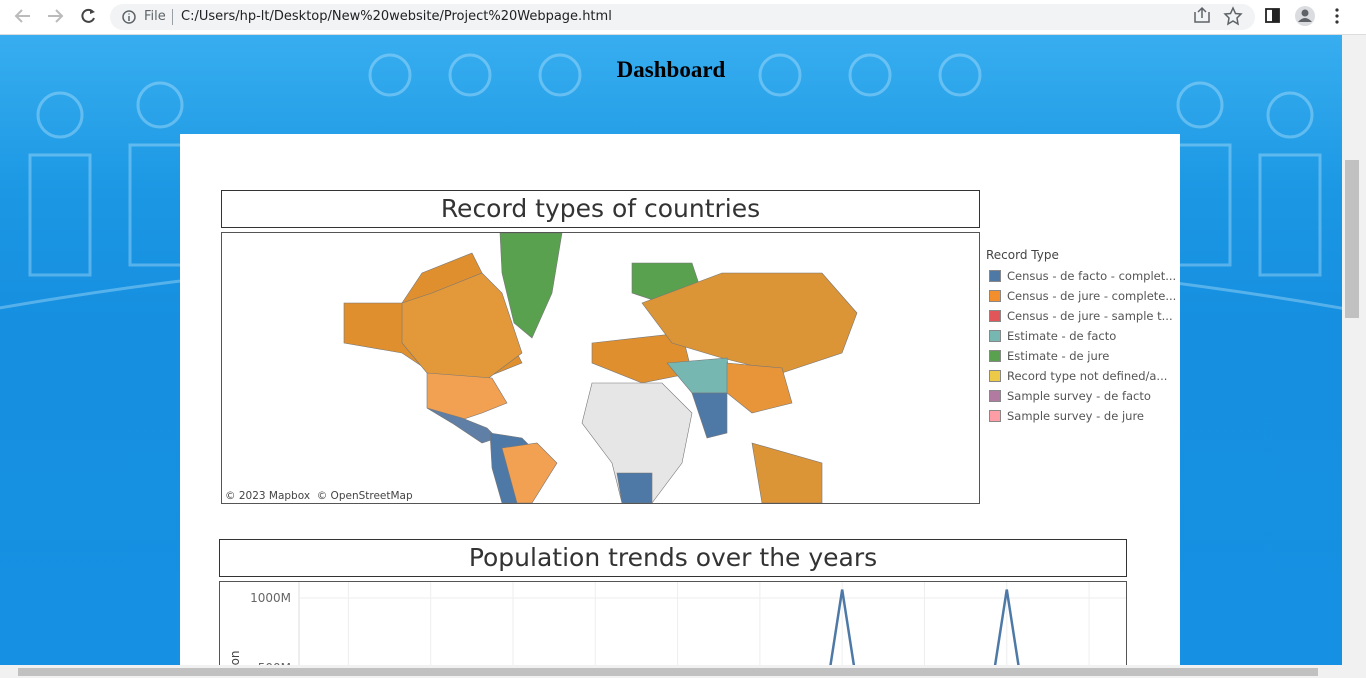  What do you see at coordinates (1354, 350) in the screenshot?
I see `vertical-scrollbar` at bounding box center [1354, 350].